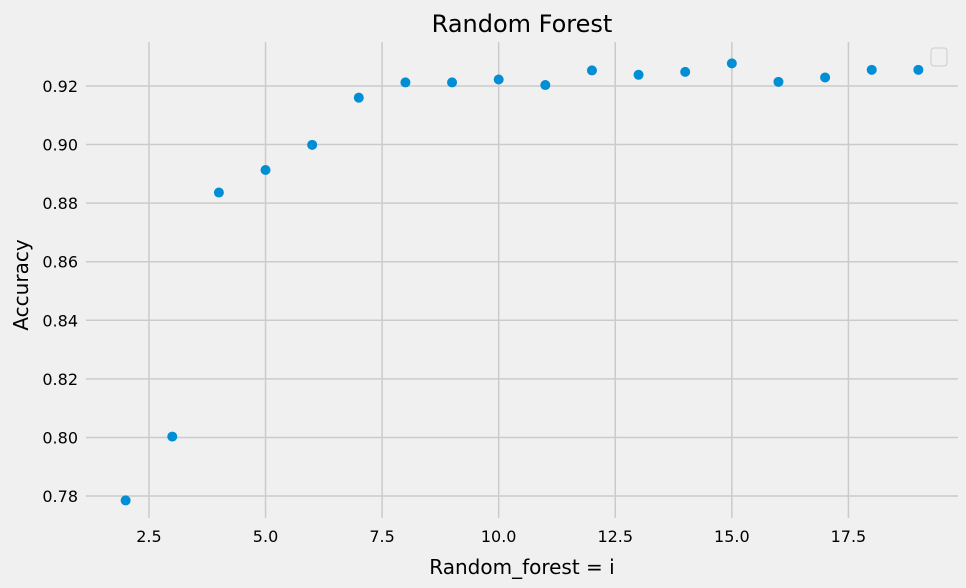 Image resolution: width=966 pixels, height=588 pixels. Describe the element at coordinates (60, 437) in the screenshot. I see `y-tick-label: 0.80` at that location.